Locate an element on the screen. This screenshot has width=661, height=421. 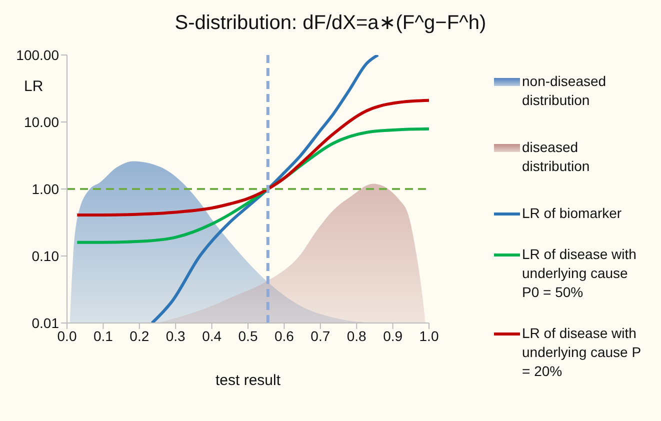
legend-label: LR of disease with underlying cause P0 = 50% is located at coordinates (580, 273).